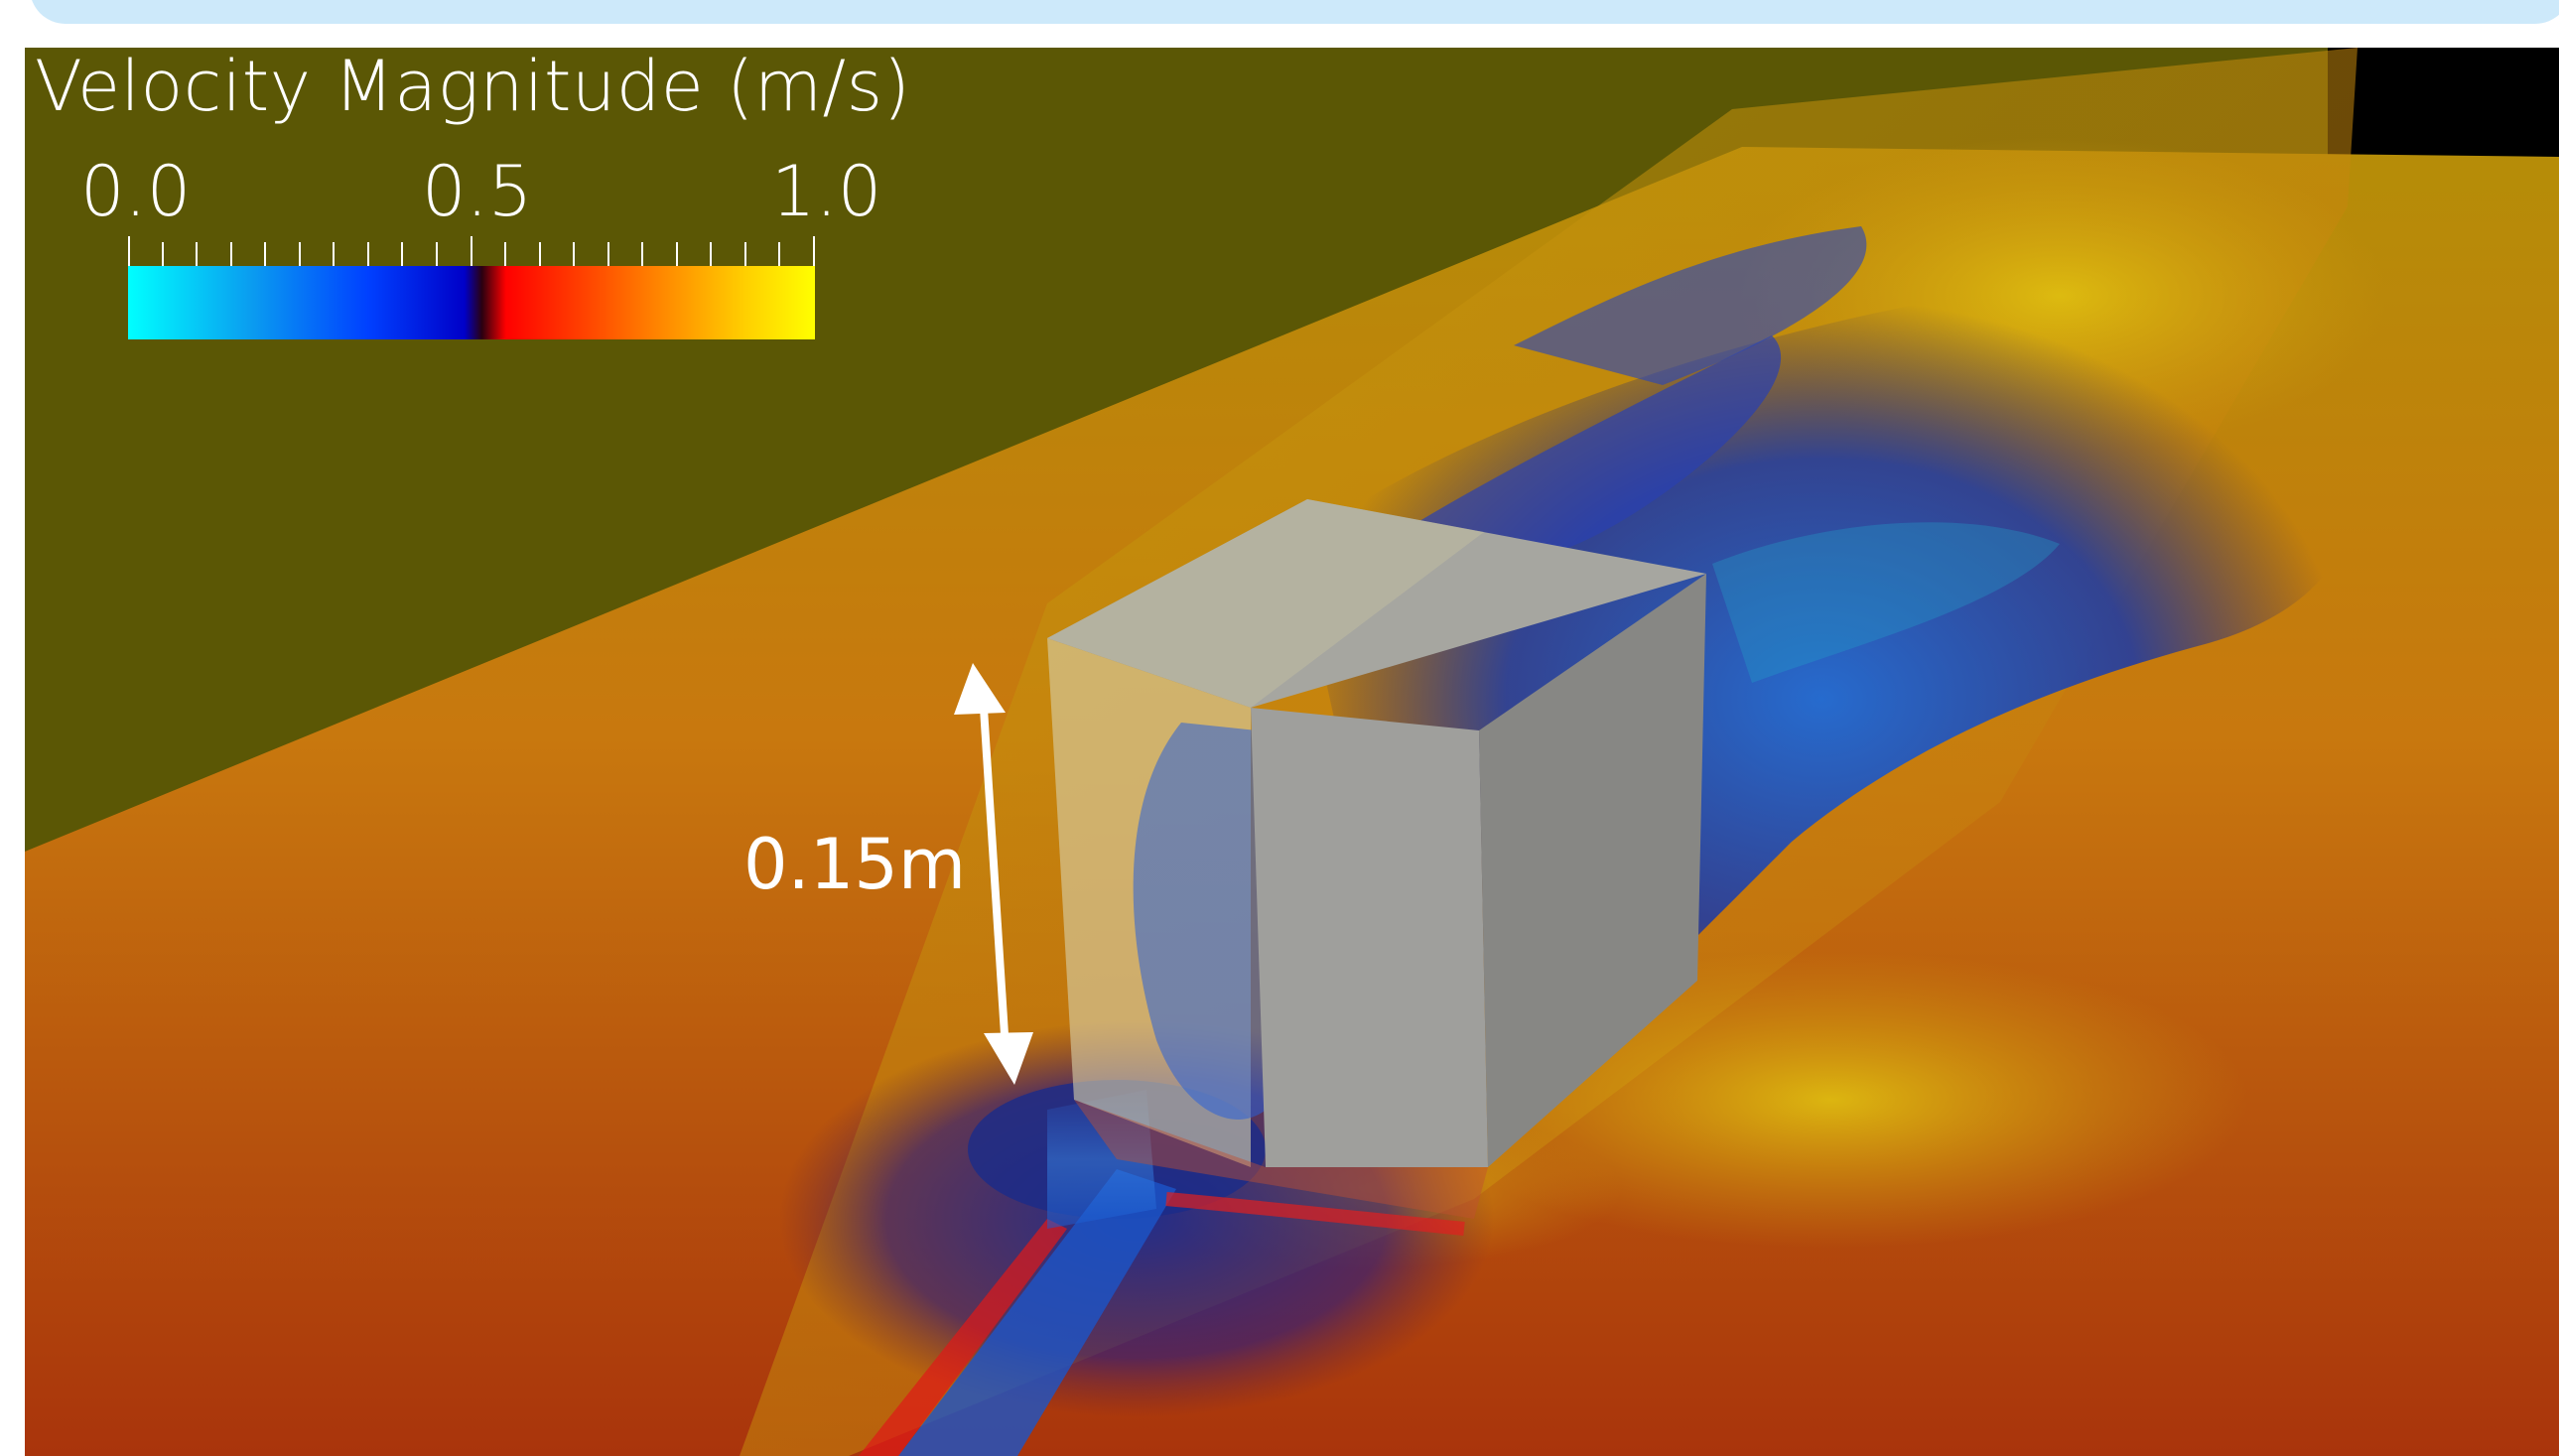 The width and height of the screenshot is (2559, 1456). Describe the element at coordinates (136, 191) in the screenshot. I see `legend-tick-min: 0.0` at that location.